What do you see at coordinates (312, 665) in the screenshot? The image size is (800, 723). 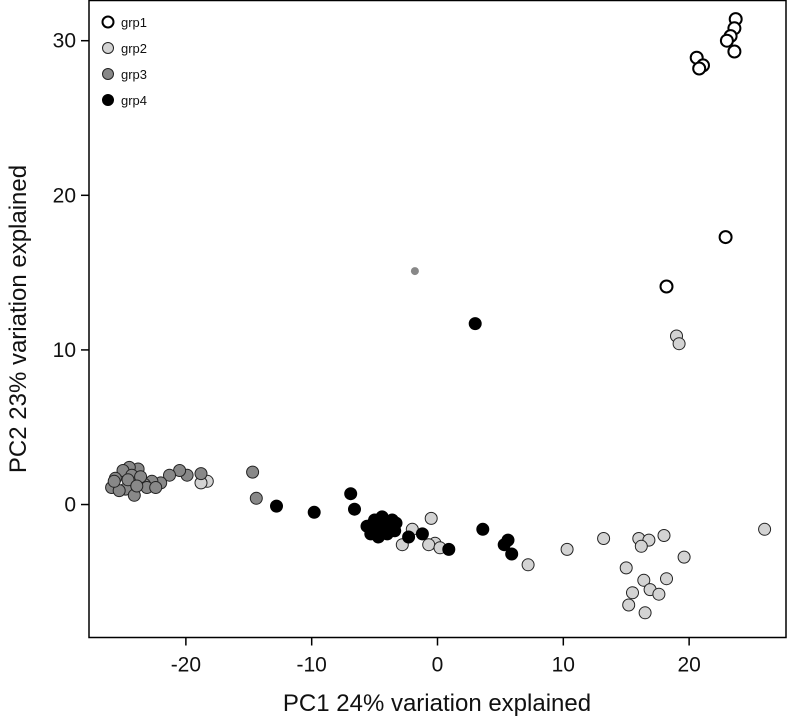 I see `x-tick-label: -10` at bounding box center [312, 665].